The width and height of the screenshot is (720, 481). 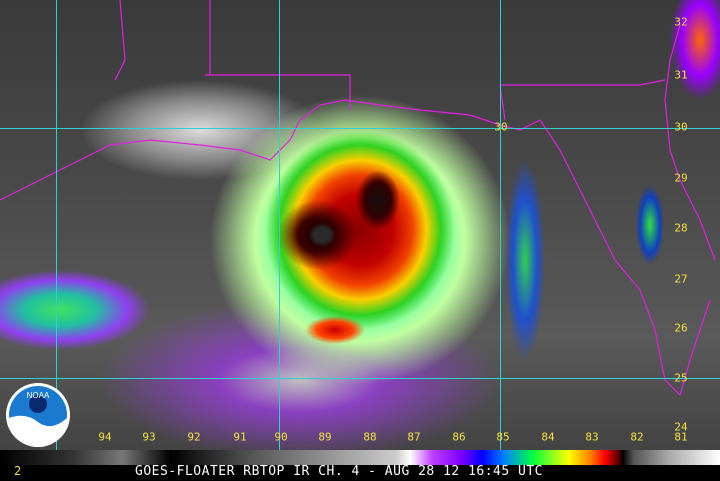 What do you see at coordinates (370, 437) in the screenshot?
I see `lon-label: 88` at bounding box center [370, 437].